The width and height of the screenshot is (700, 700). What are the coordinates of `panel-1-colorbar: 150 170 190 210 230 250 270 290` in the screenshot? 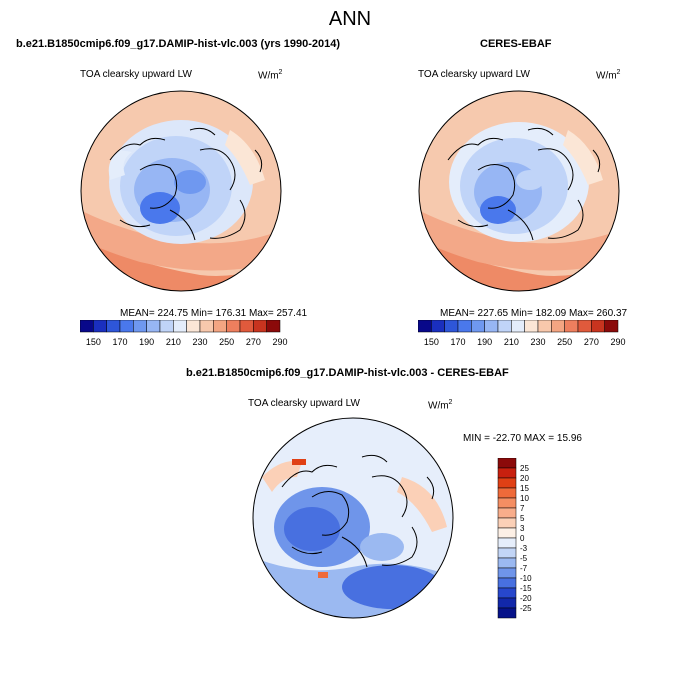 It's located at (184, 333).